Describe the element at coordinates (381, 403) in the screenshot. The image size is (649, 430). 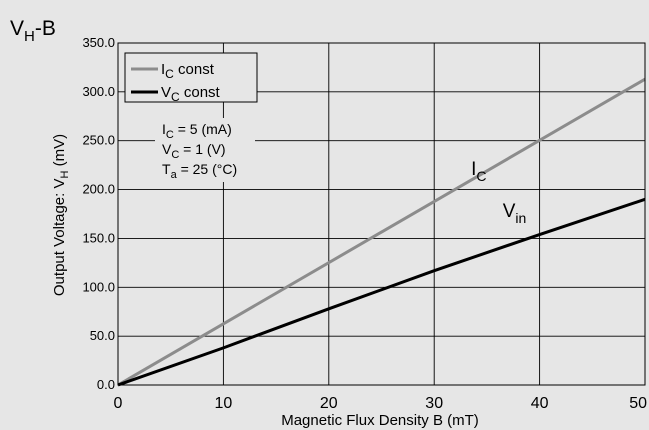
I see `x-tick-labels: 0 10 20 30 40 50` at that location.